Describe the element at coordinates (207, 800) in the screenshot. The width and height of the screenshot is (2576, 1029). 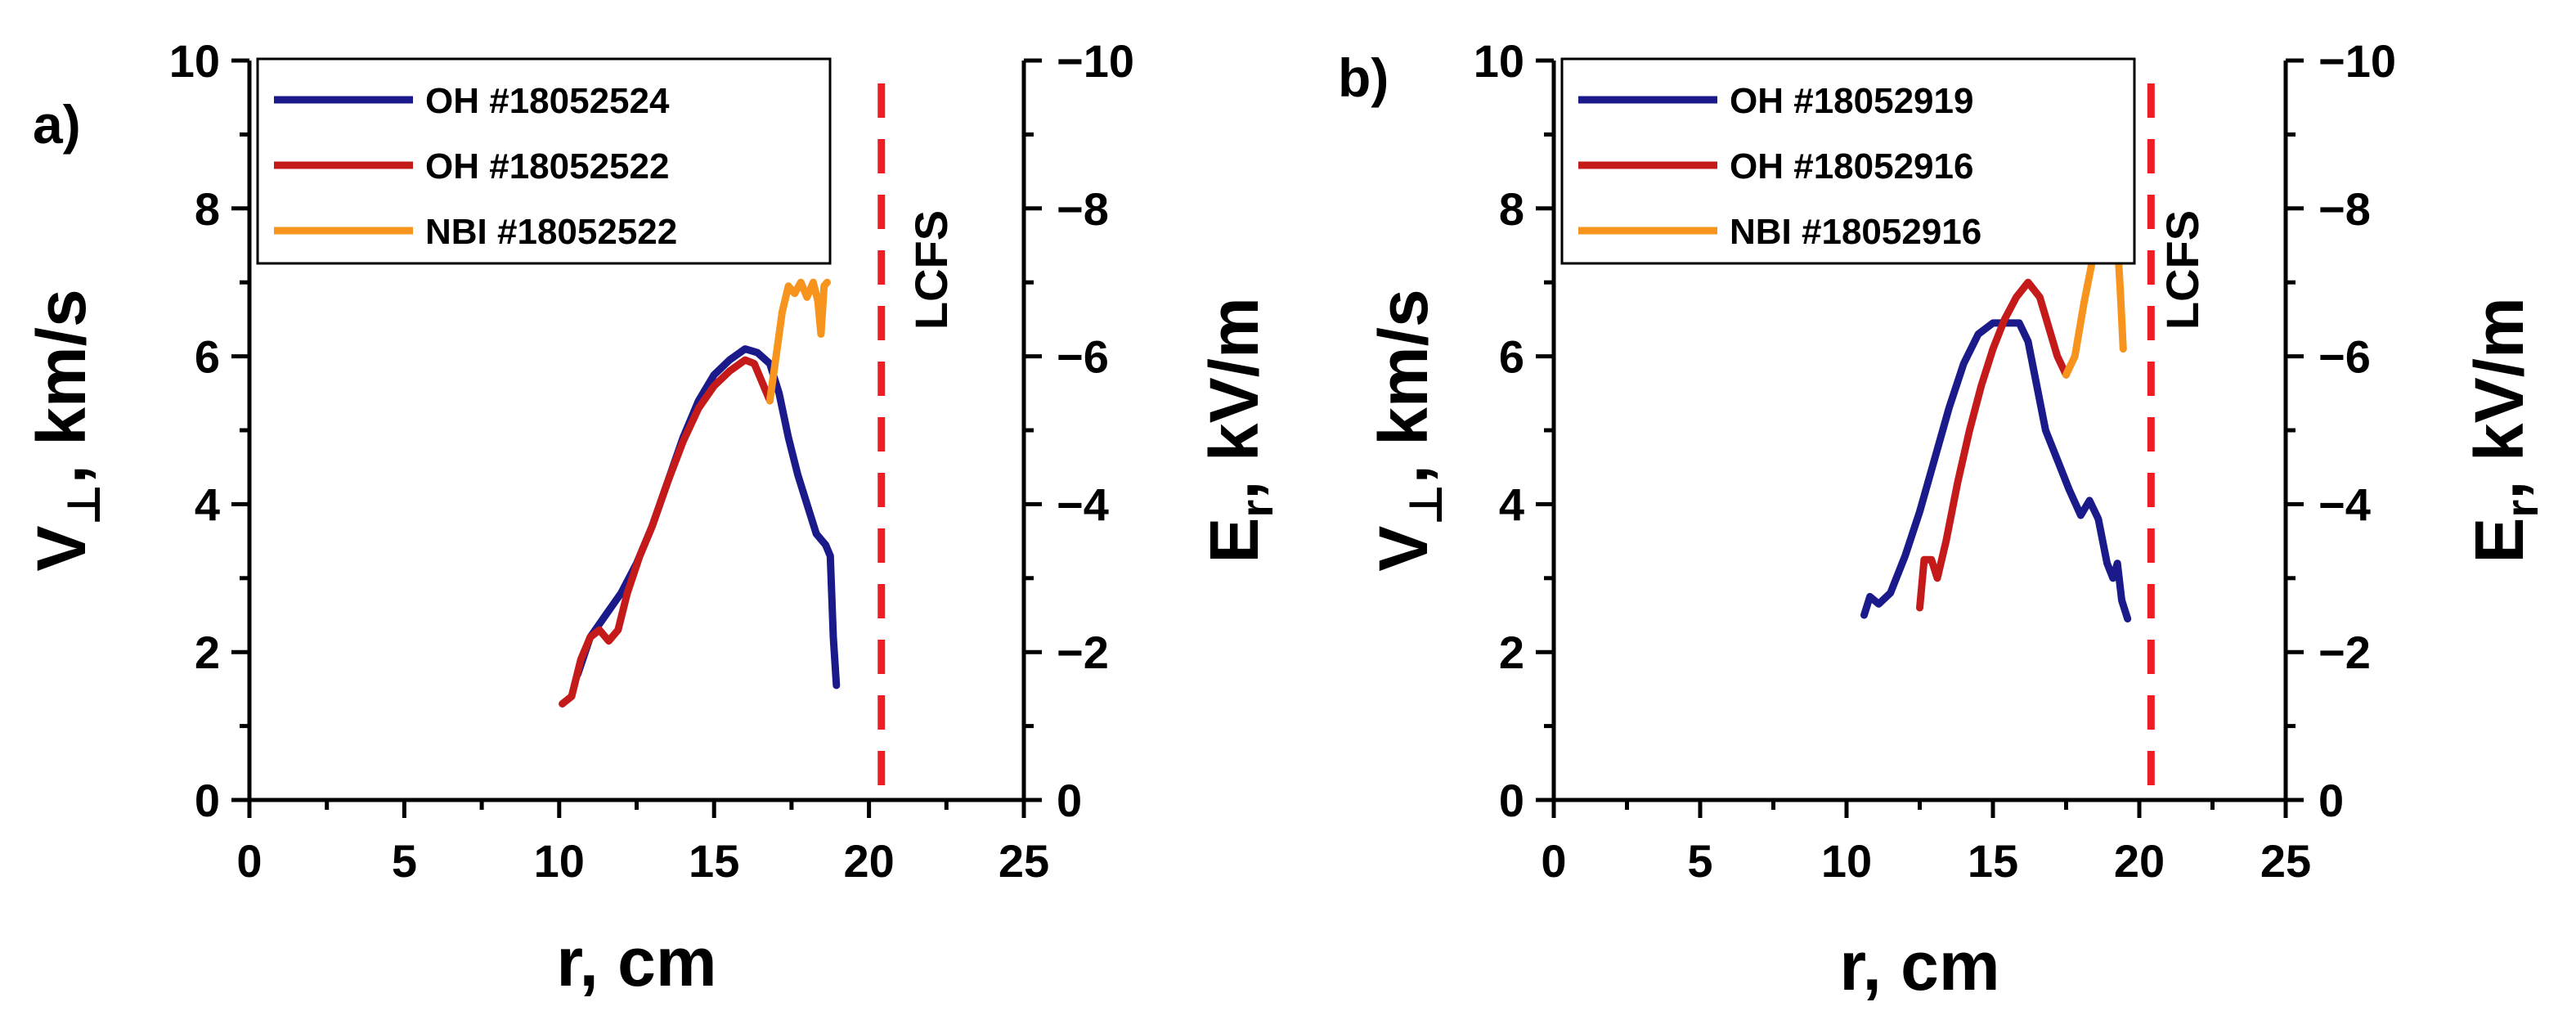
I see `panel-a-y-tick-label: 0` at that location.